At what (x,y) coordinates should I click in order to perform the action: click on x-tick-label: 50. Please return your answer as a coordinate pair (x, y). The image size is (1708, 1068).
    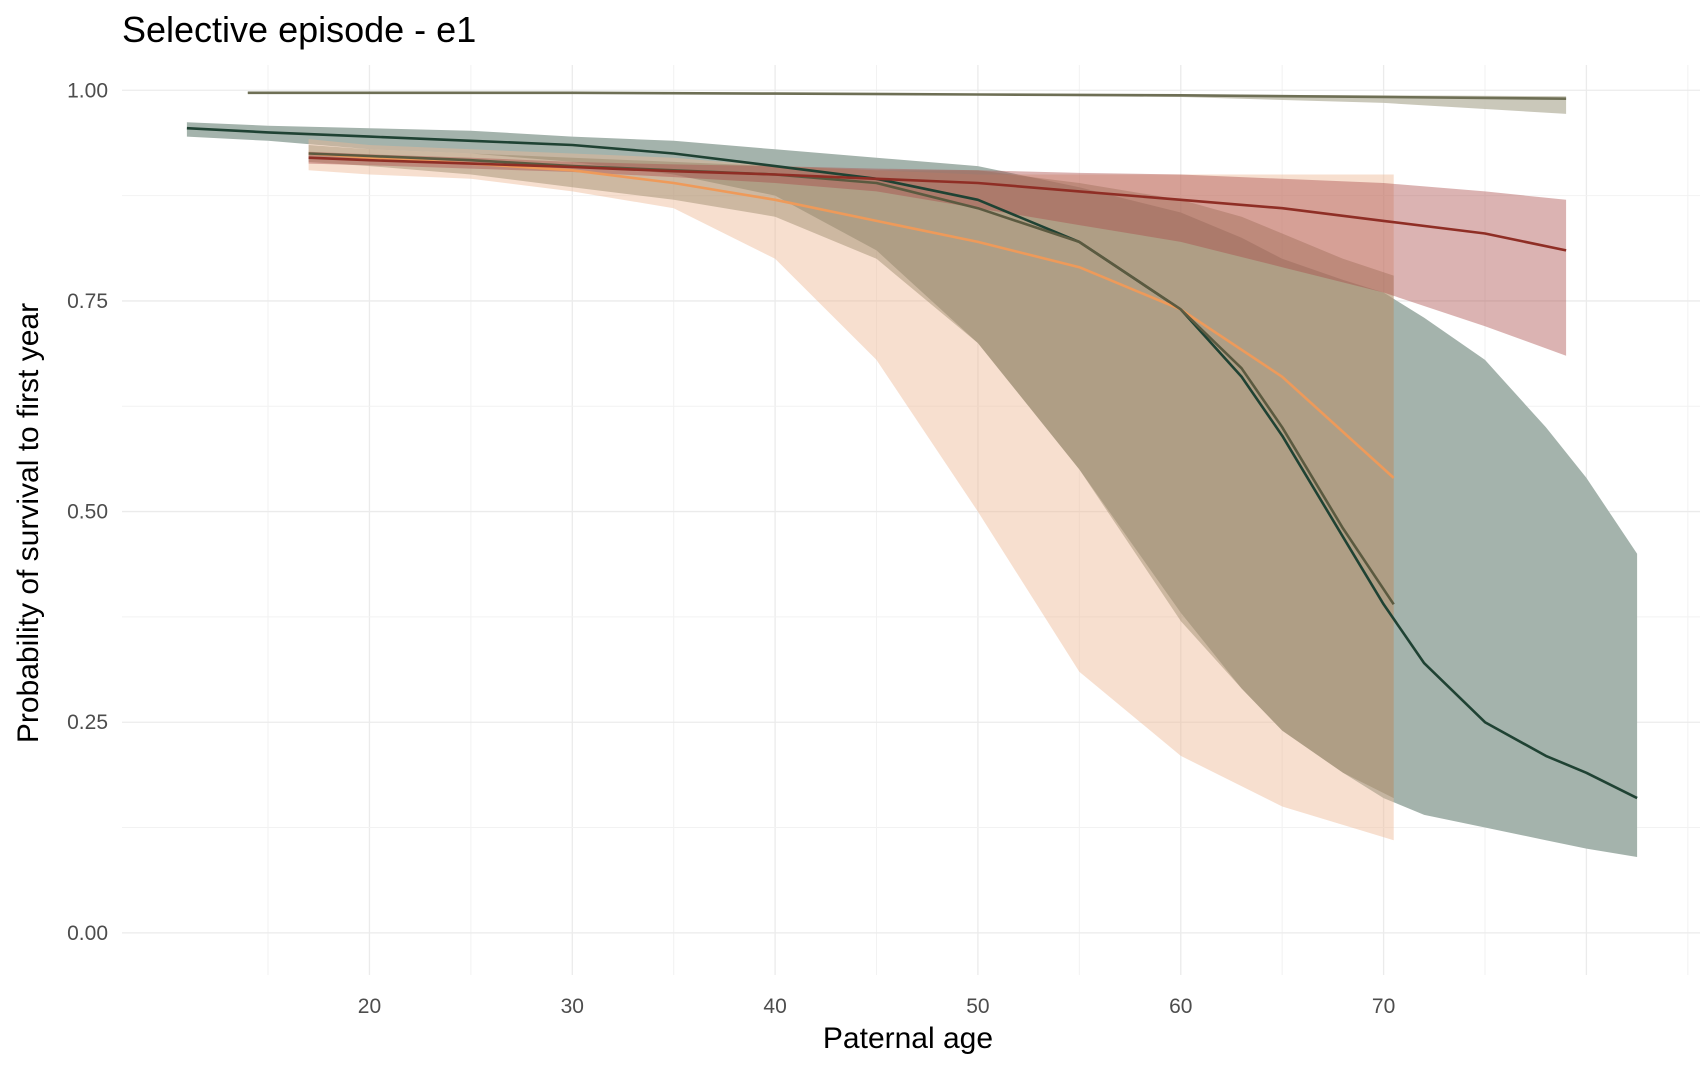
    Looking at the image, I should click on (977, 1006).